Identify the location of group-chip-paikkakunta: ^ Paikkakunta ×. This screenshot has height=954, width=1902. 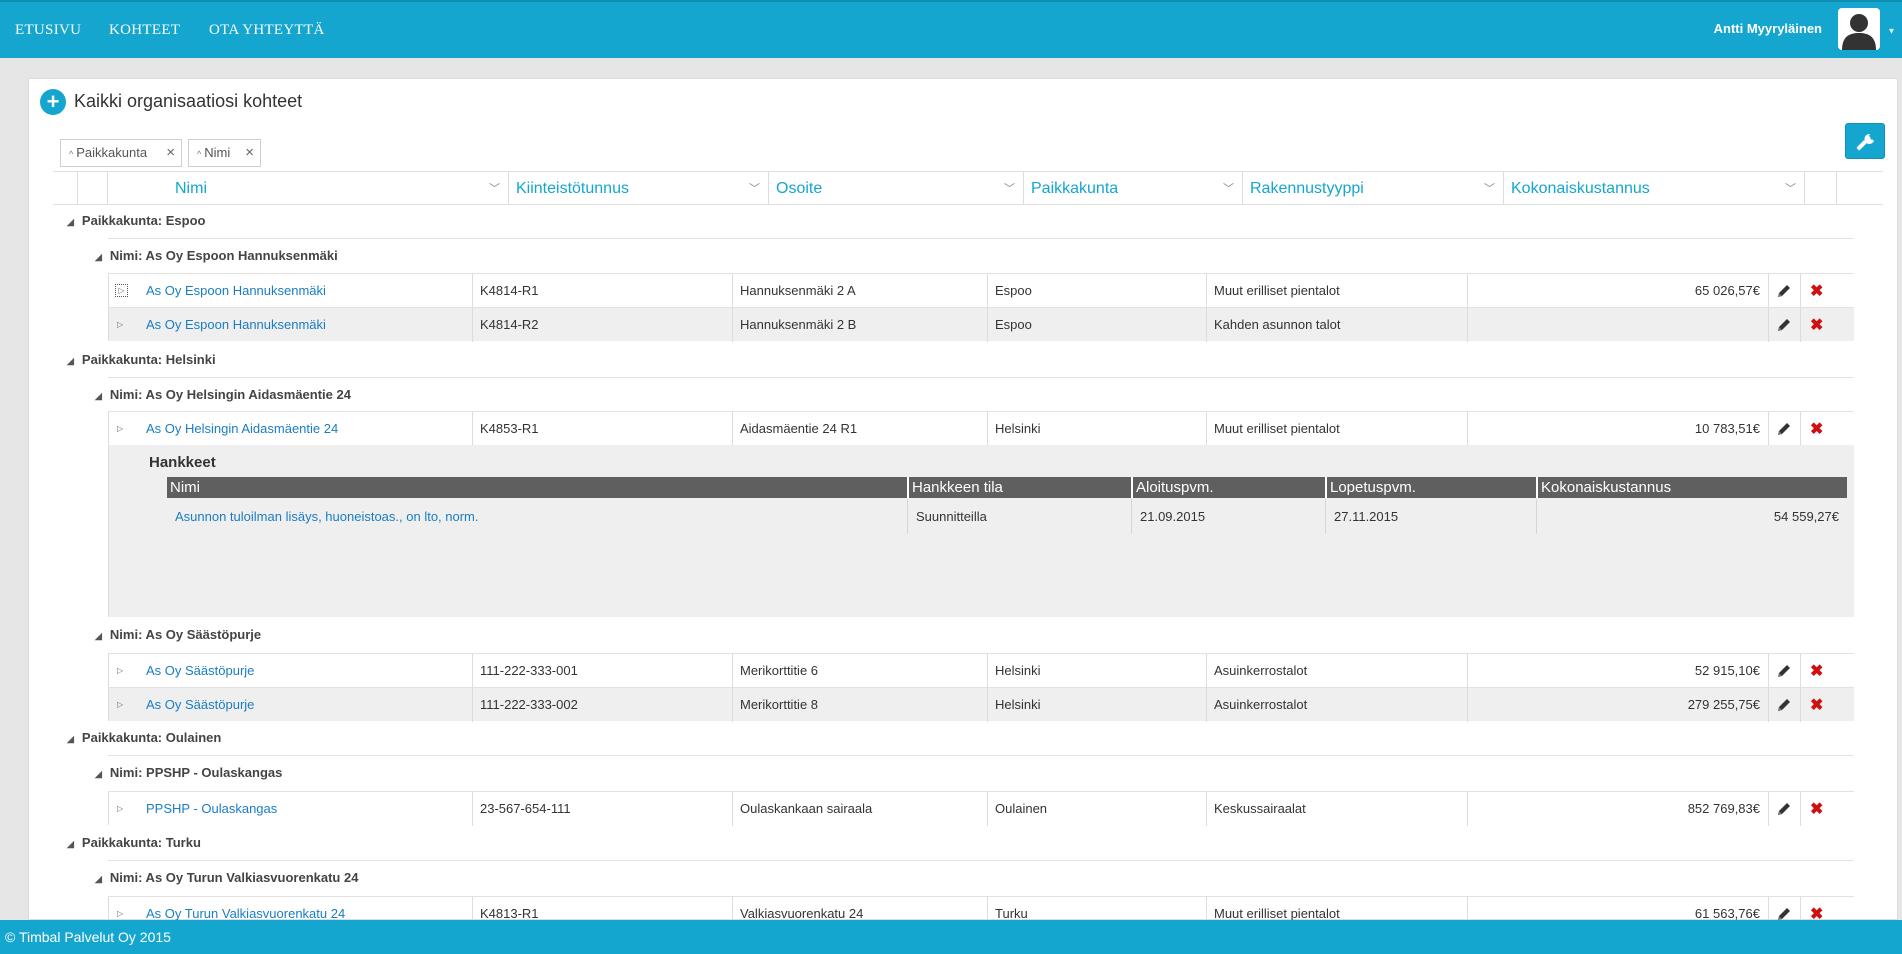
(121, 153).